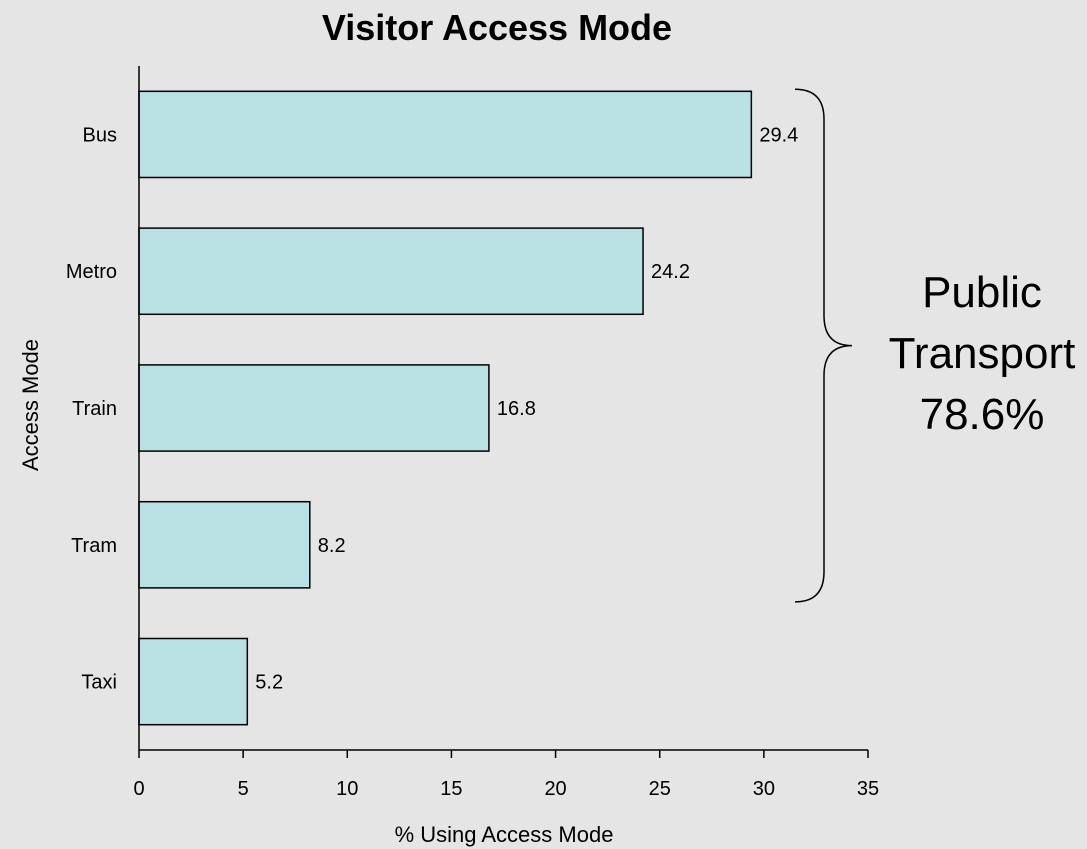  I want to click on x-tick-label-0: 0, so click(138, 789).